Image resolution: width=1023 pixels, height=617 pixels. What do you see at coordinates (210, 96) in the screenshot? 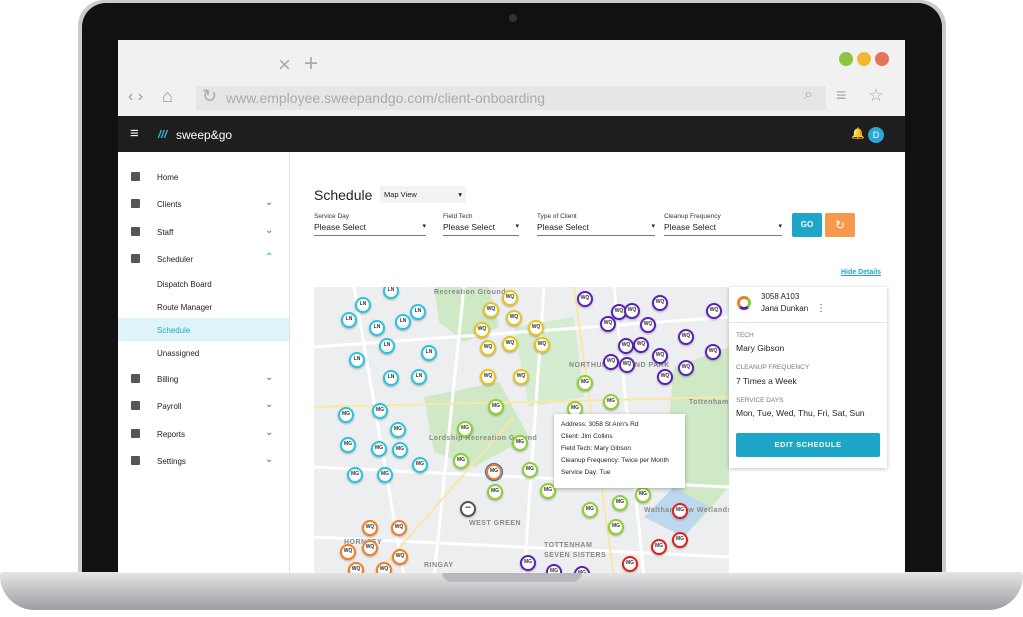
I see `reload: ↻` at bounding box center [210, 96].